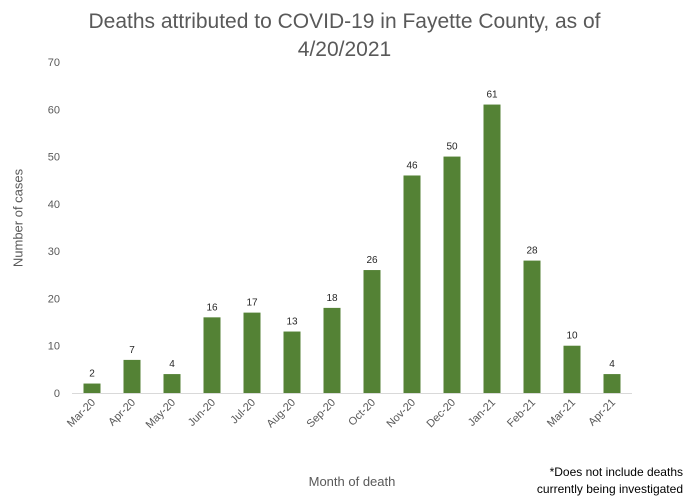 The height and width of the screenshot is (499, 689). Describe the element at coordinates (54, 158) in the screenshot. I see `y-tick-label: 50` at that location.